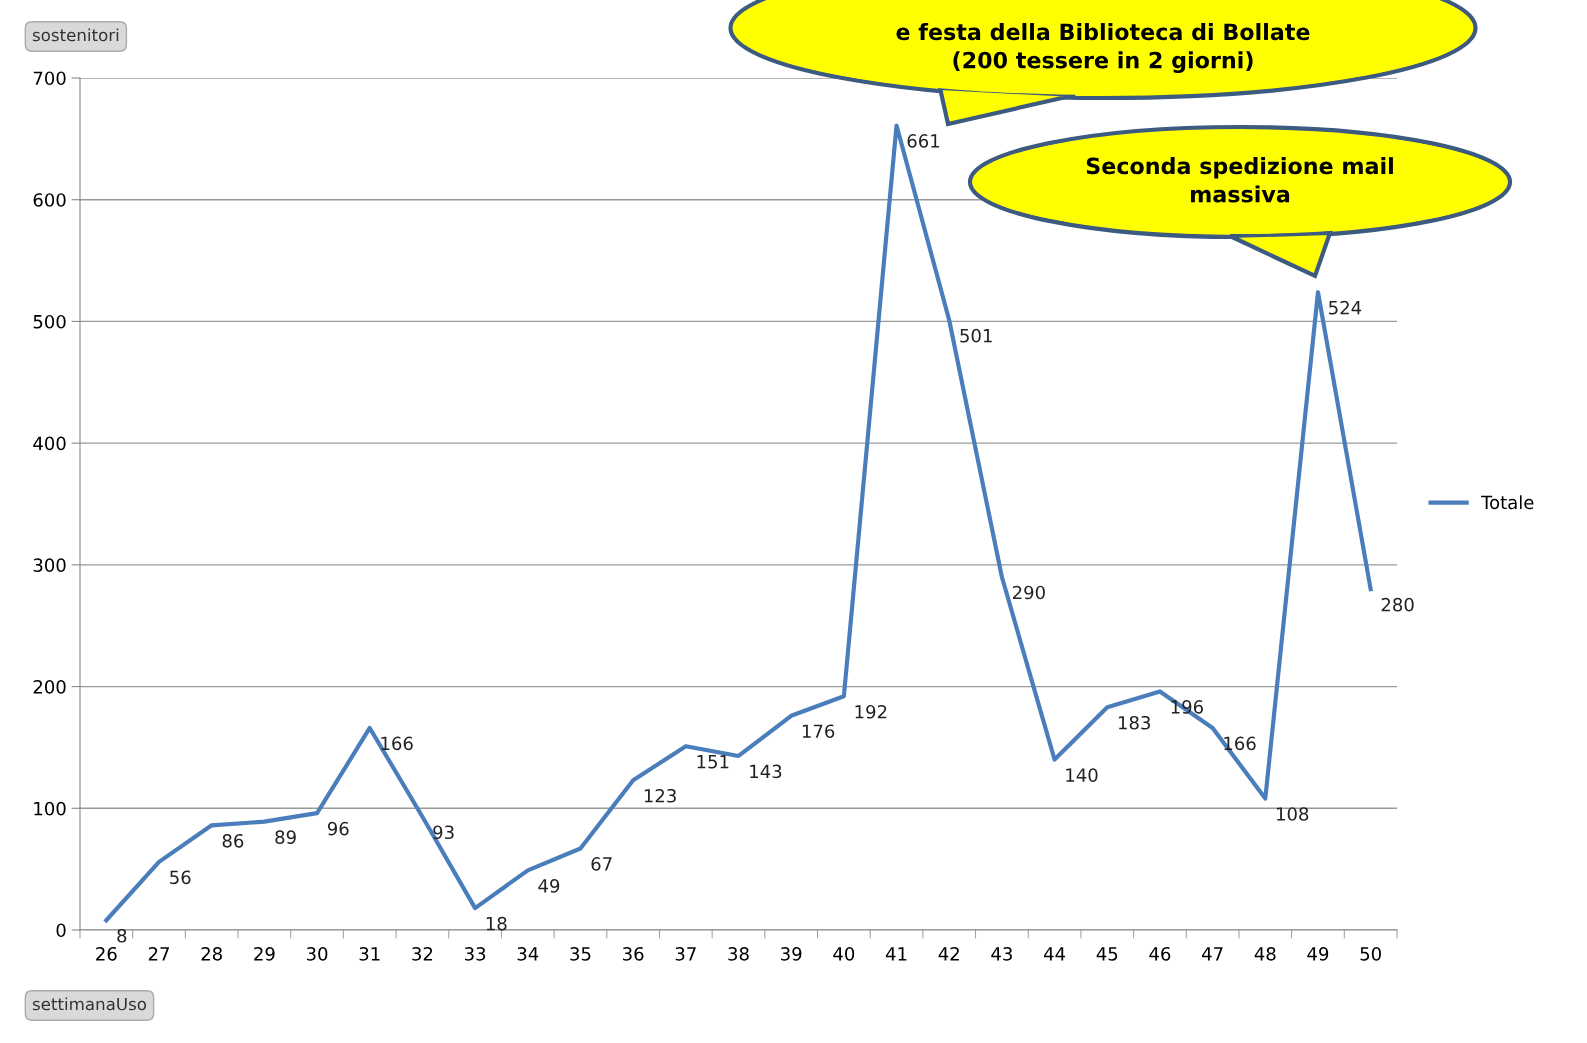 This screenshot has width=1587, height=1043. Describe the element at coordinates (338, 828) in the screenshot. I see `data-label: 96` at that location.